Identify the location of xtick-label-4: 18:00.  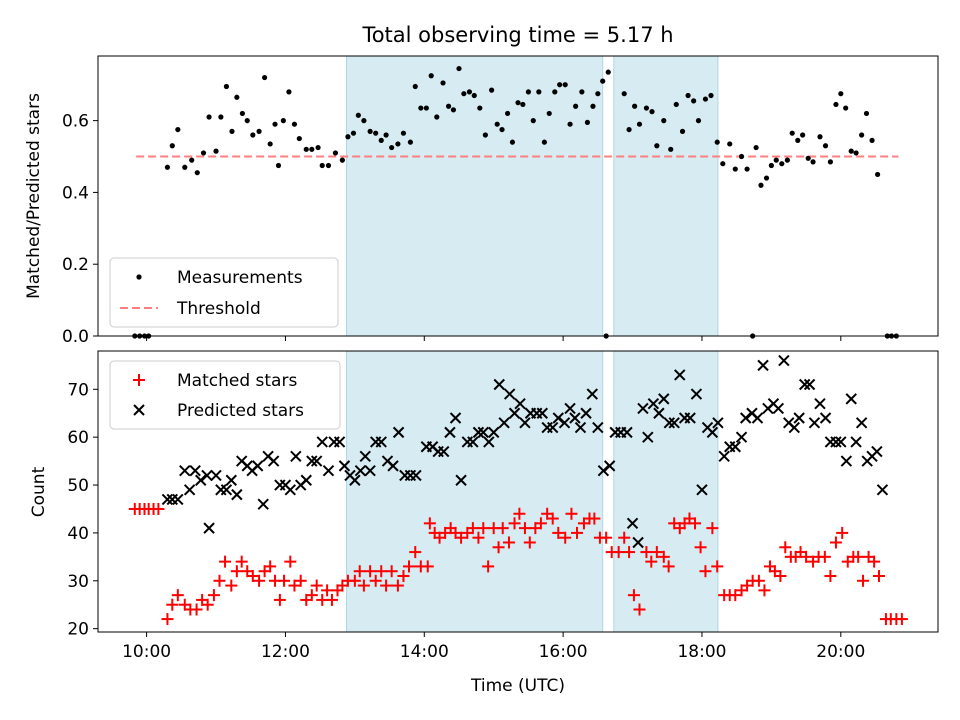
(701, 652).